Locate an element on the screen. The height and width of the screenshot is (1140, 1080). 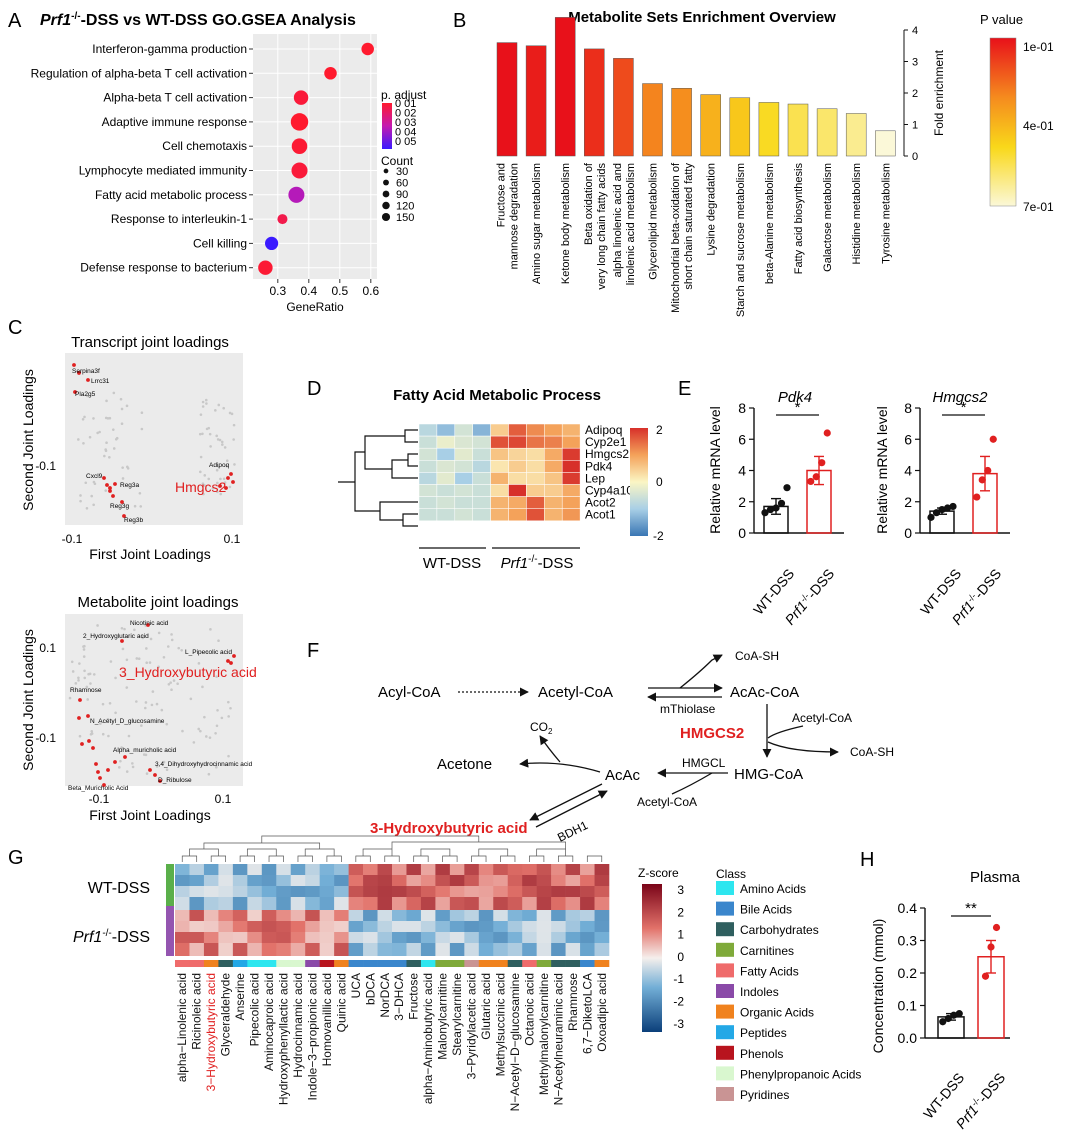
panel-letter-d: D is located at coordinates (314, 389).